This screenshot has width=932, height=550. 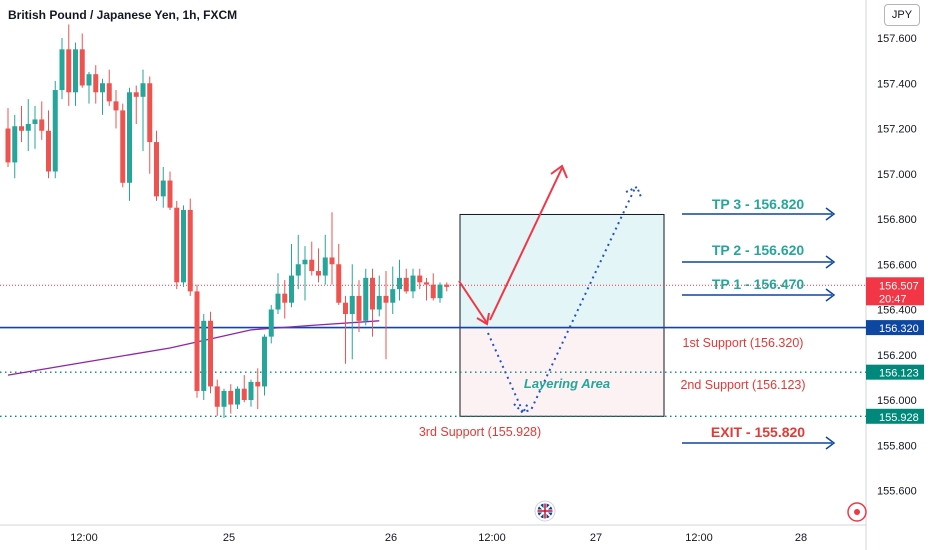 What do you see at coordinates (521, 408) in the screenshot?
I see `projected-path-bottom` at bounding box center [521, 408].